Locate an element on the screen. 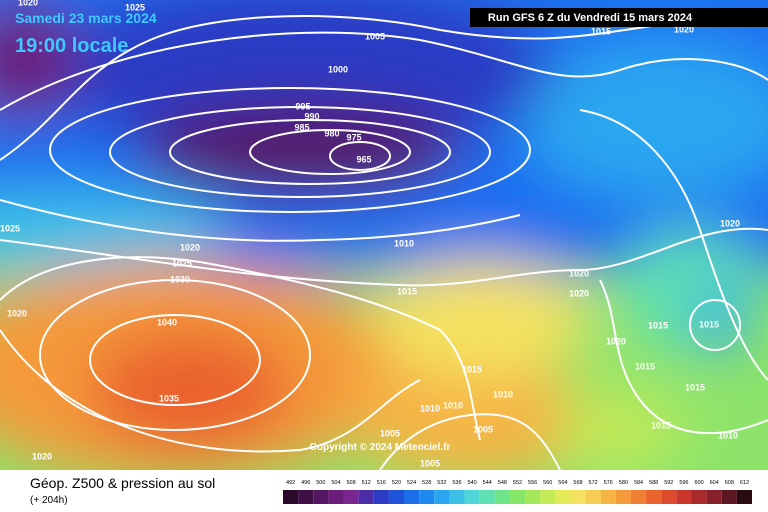  run-info: Run GFS 6 Z du Vendredi 15 mars 2024 is located at coordinates (590, 18).